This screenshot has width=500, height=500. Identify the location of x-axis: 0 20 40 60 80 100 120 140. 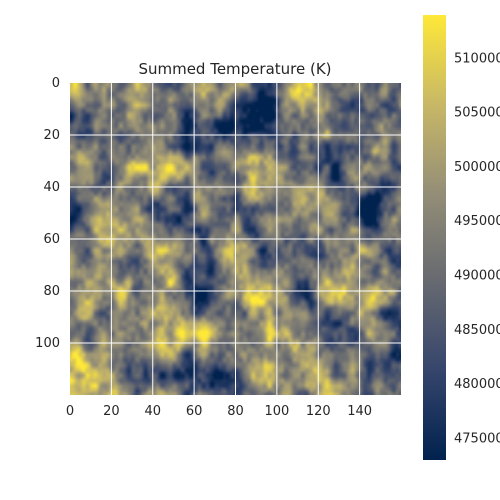
(219, 411).